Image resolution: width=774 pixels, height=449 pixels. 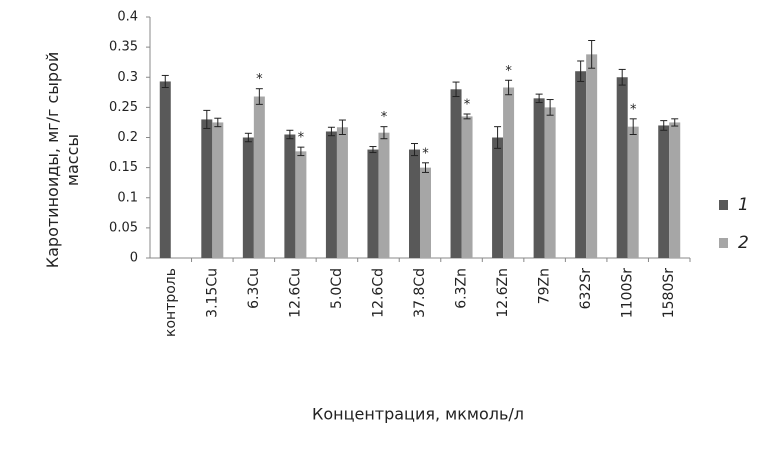 I want to click on x-tick-label: 12.6Cd, so click(x=378, y=293).